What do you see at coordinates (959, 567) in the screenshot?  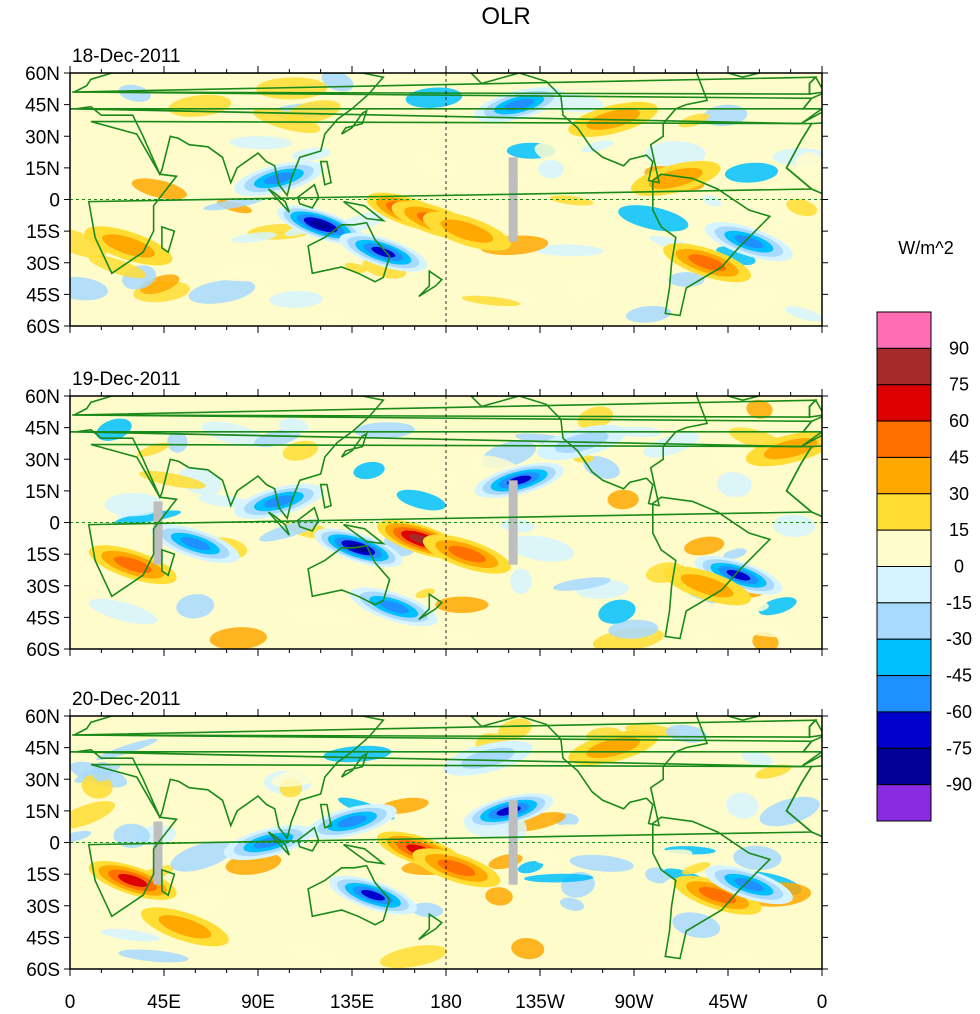 I see `colorbar-label: 0` at bounding box center [959, 567].